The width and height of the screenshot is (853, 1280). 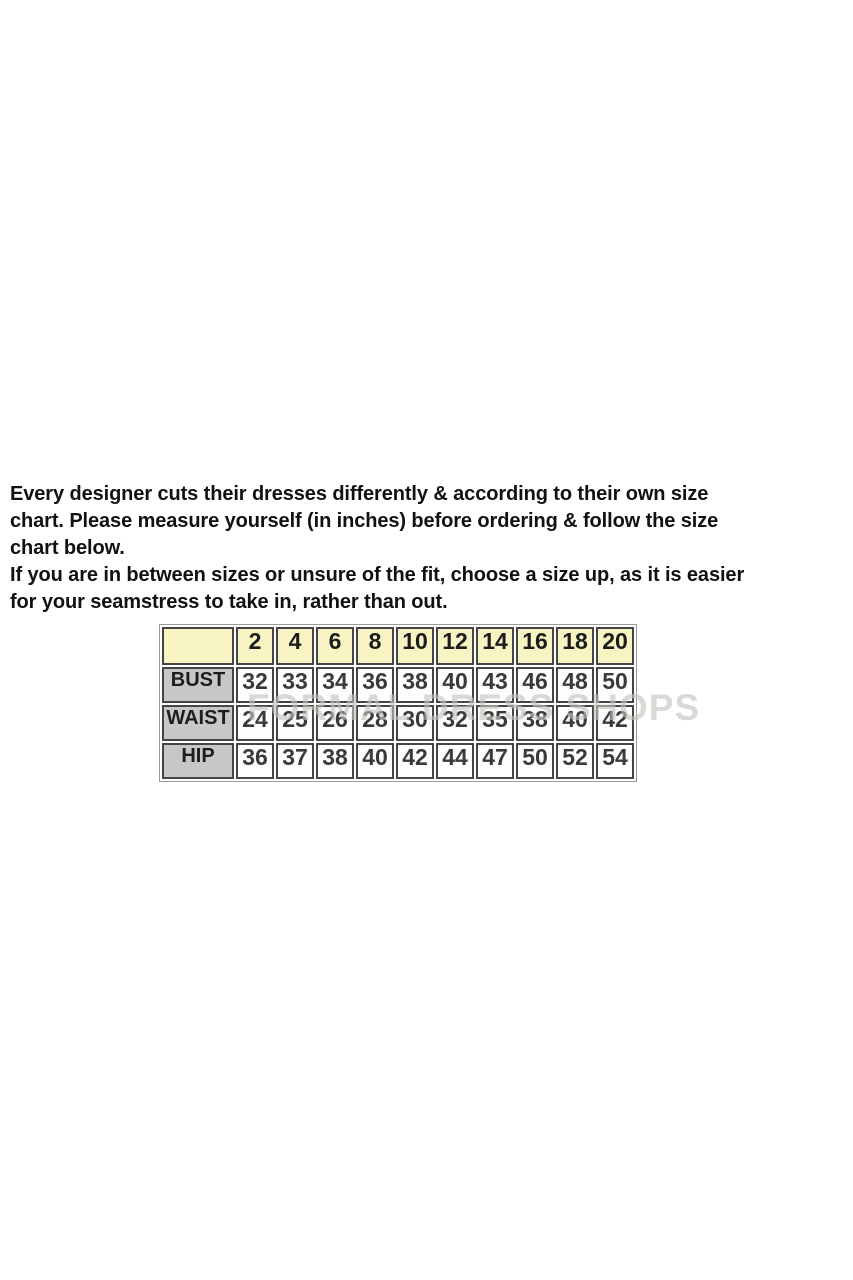 What do you see at coordinates (415, 646) in the screenshot?
I see `size-header-cell: 10` at bounding box center [415, 646].